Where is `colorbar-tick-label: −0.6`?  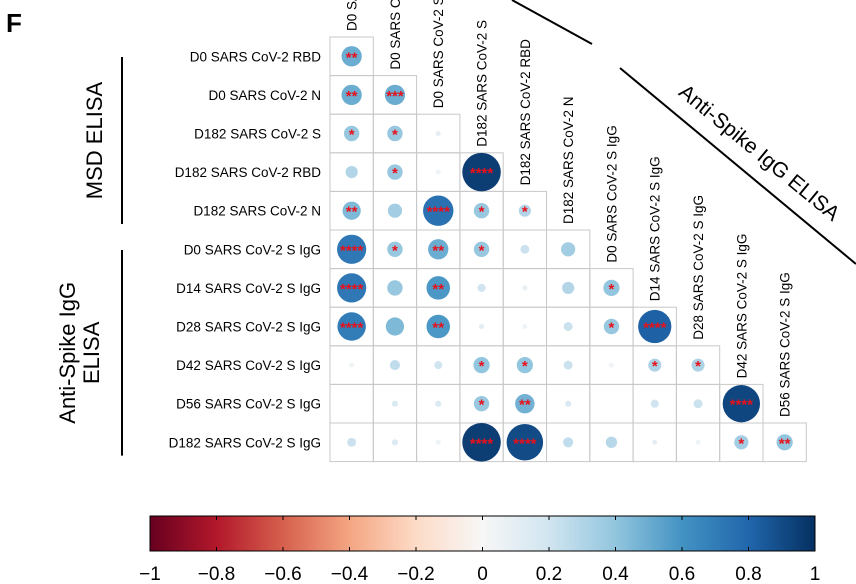
colorbar-tick-label: −0.6 is located at coordinates (283, 574).